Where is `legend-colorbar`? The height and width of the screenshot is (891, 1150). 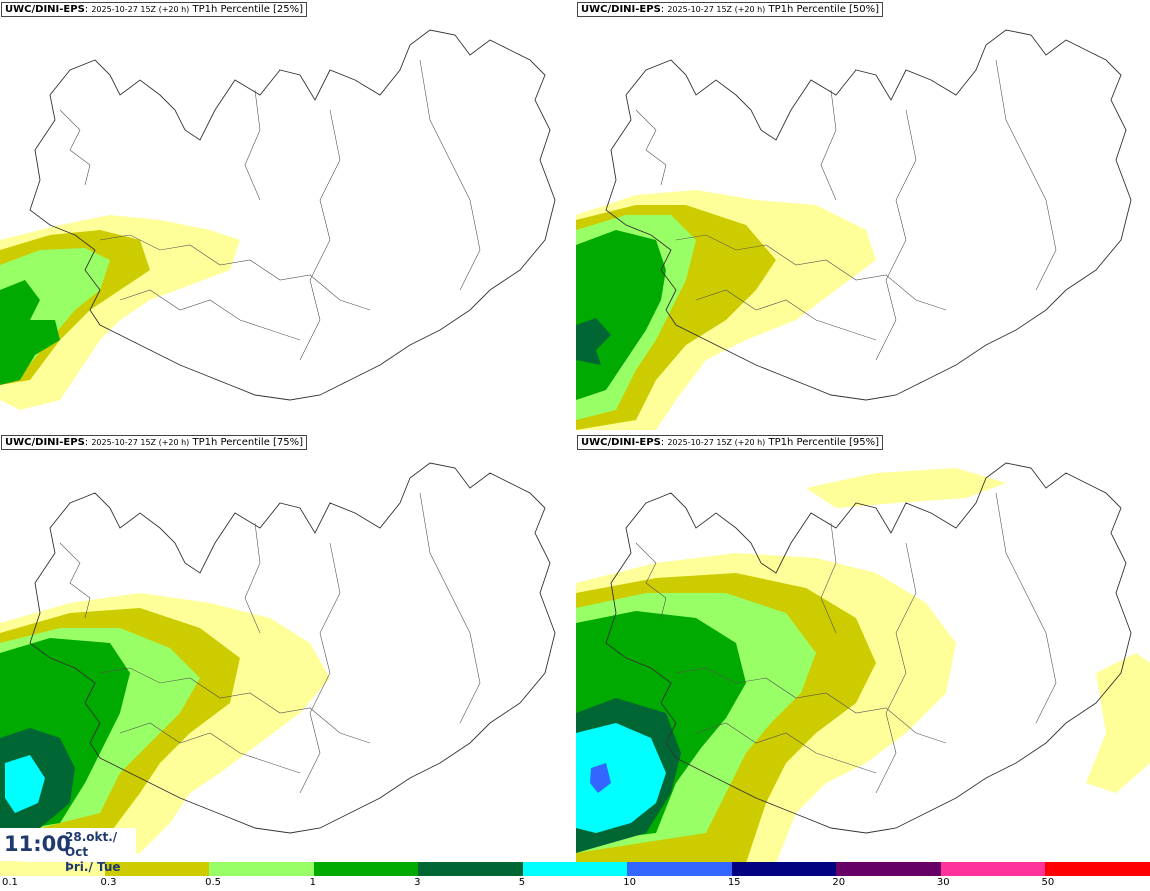 legend-colorbar is located at coordinates (575, 869).